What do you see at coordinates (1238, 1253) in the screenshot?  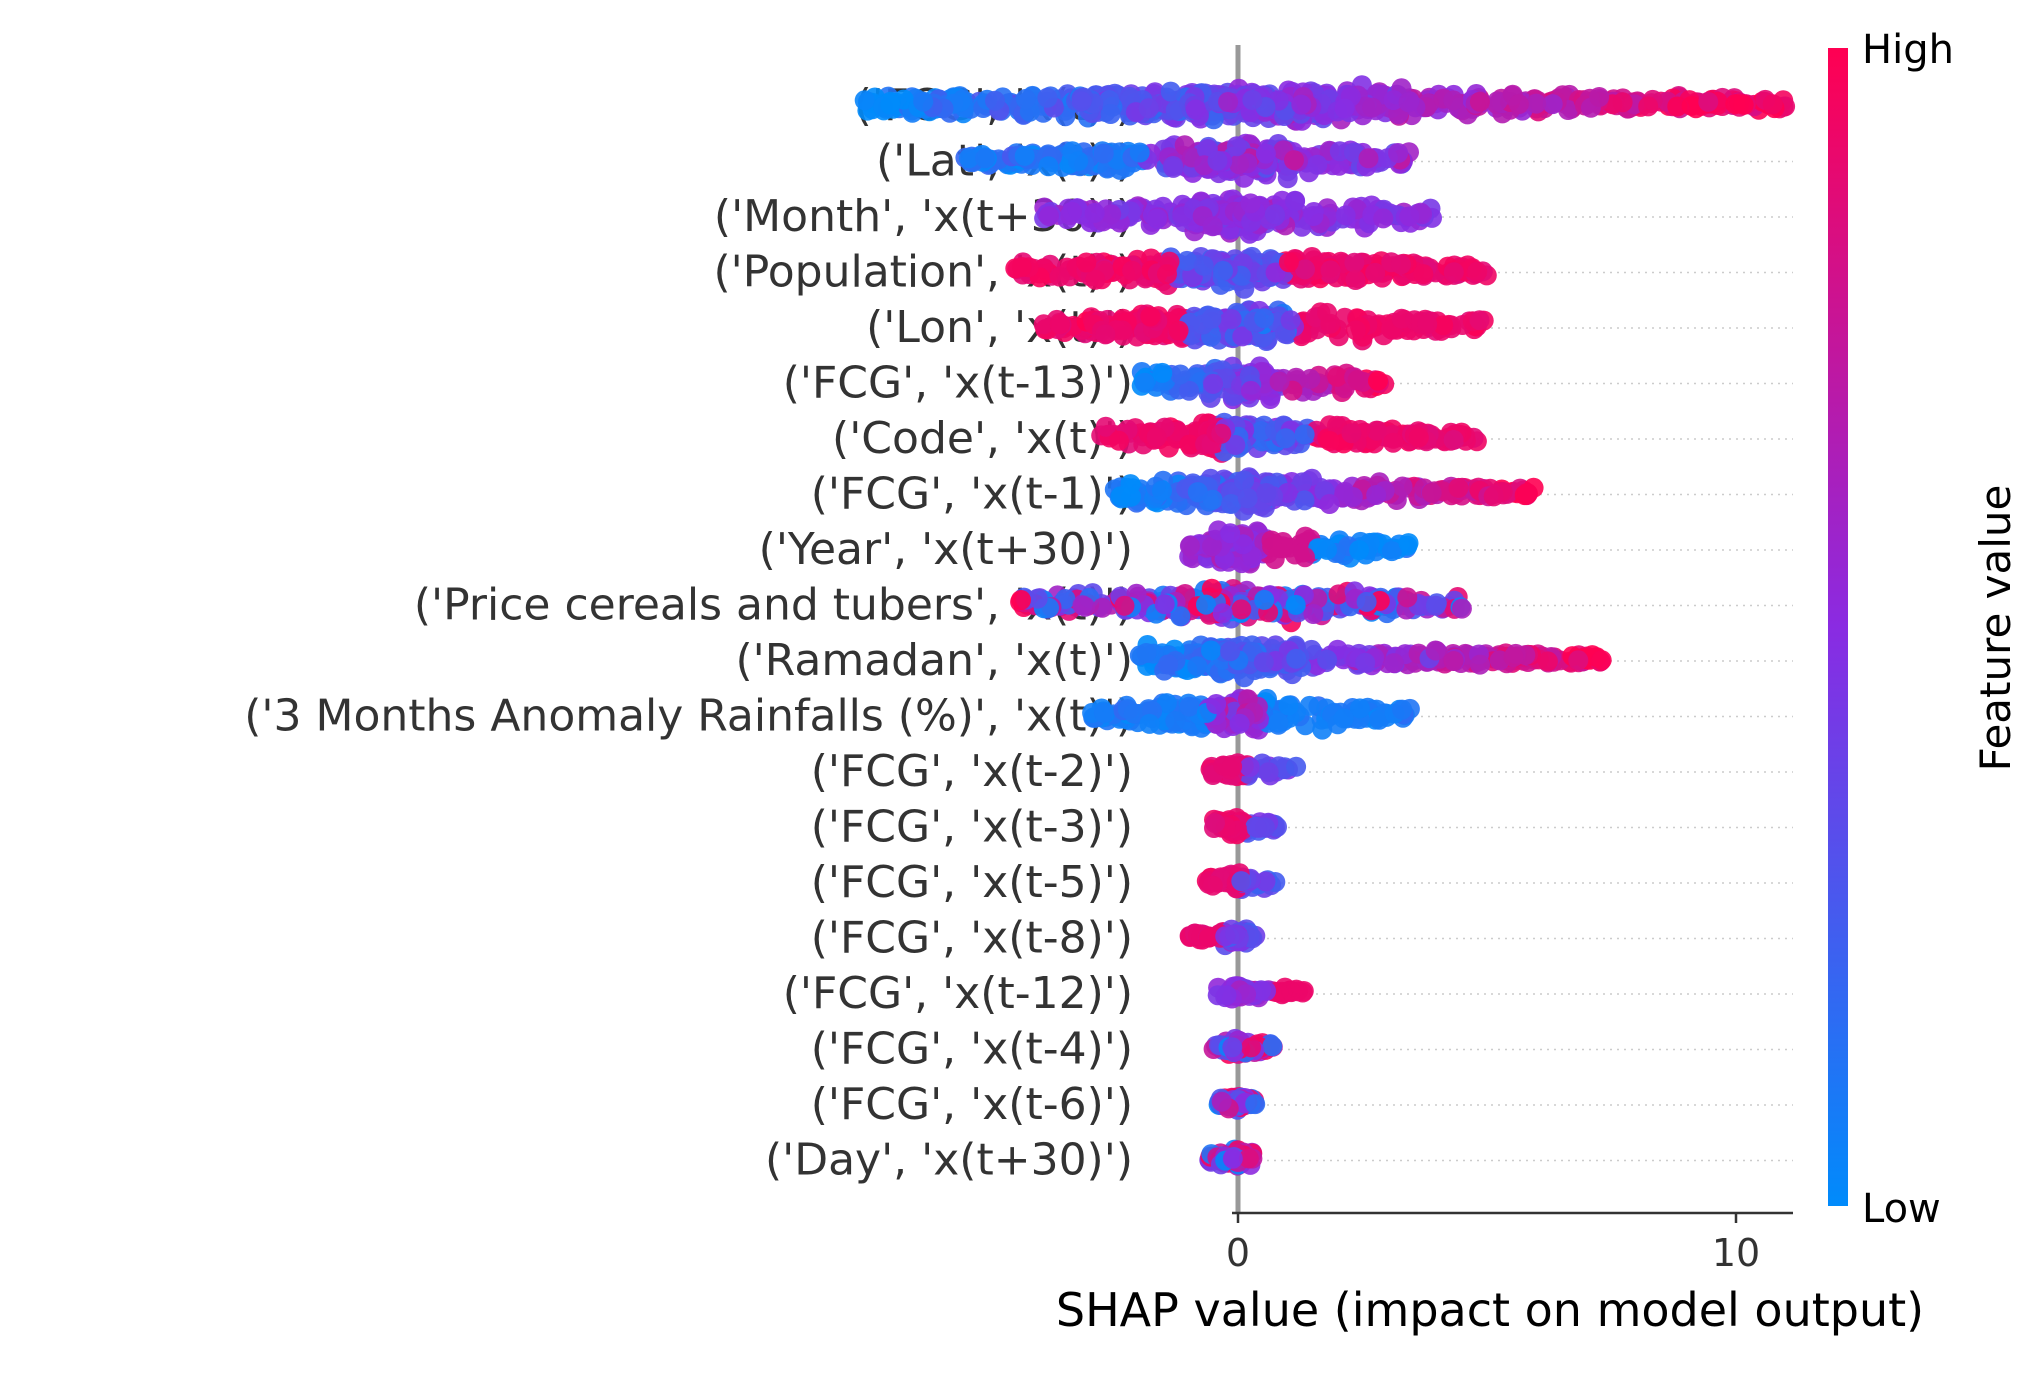 I see `x-tick-label: 0` at bounding box center [1238, 1253].